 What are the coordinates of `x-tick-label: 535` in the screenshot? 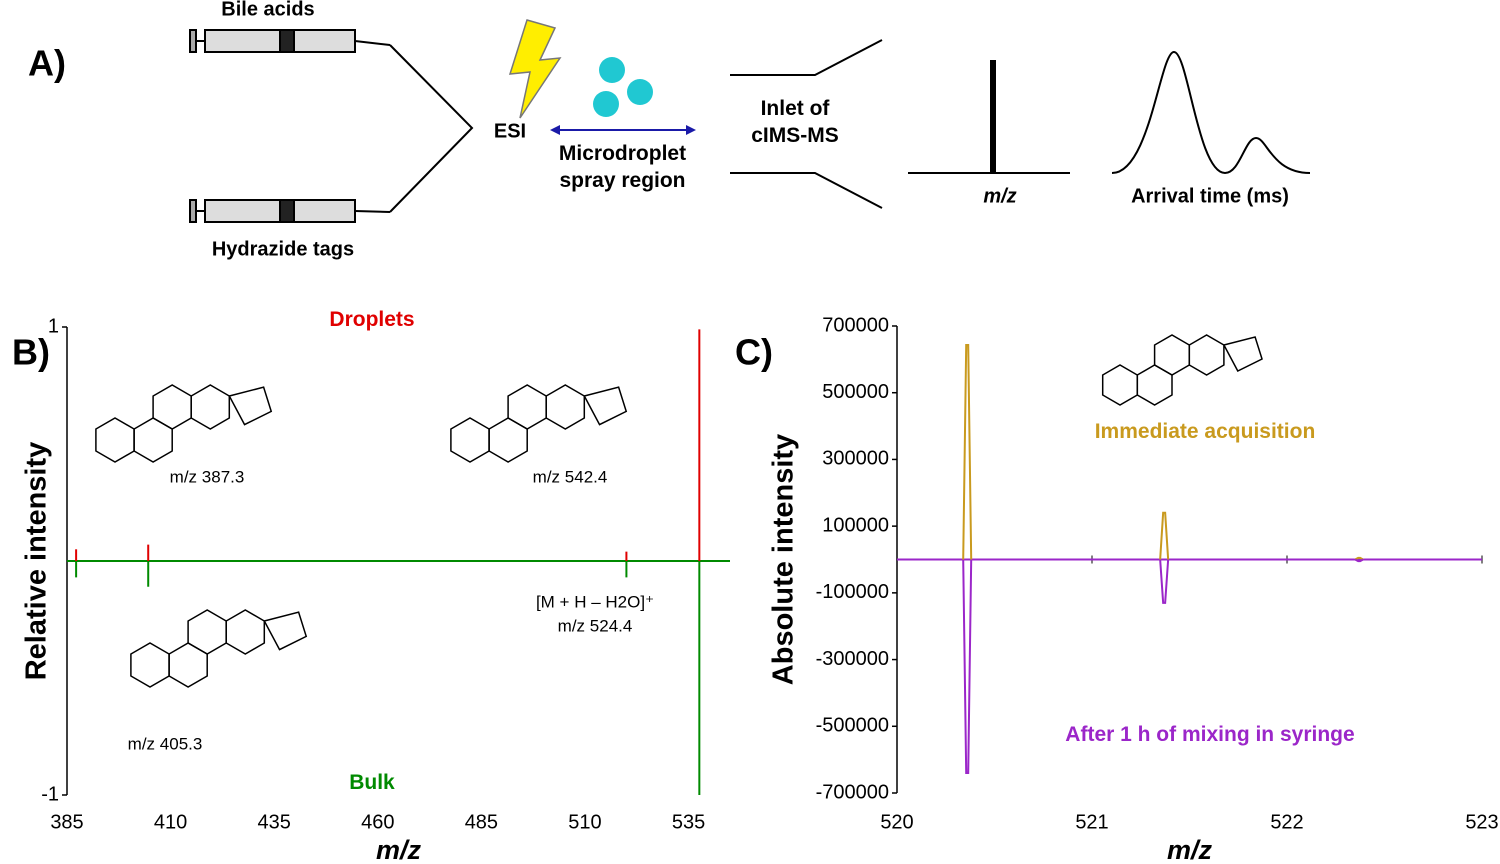 It's located at (688, 822).